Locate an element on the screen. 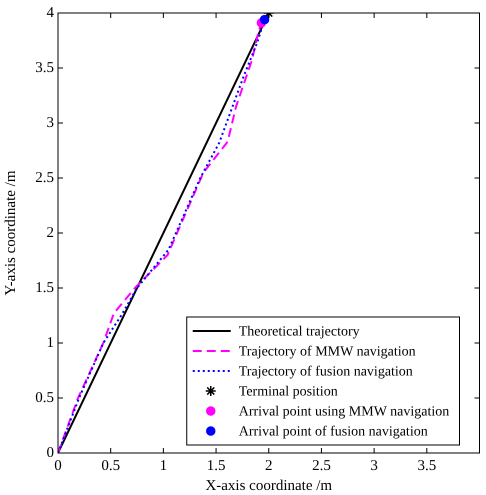 Image resolution: width=486 pixels, height=495 pixels. x-tick-label: 2 is located at coordinates (268, 466).